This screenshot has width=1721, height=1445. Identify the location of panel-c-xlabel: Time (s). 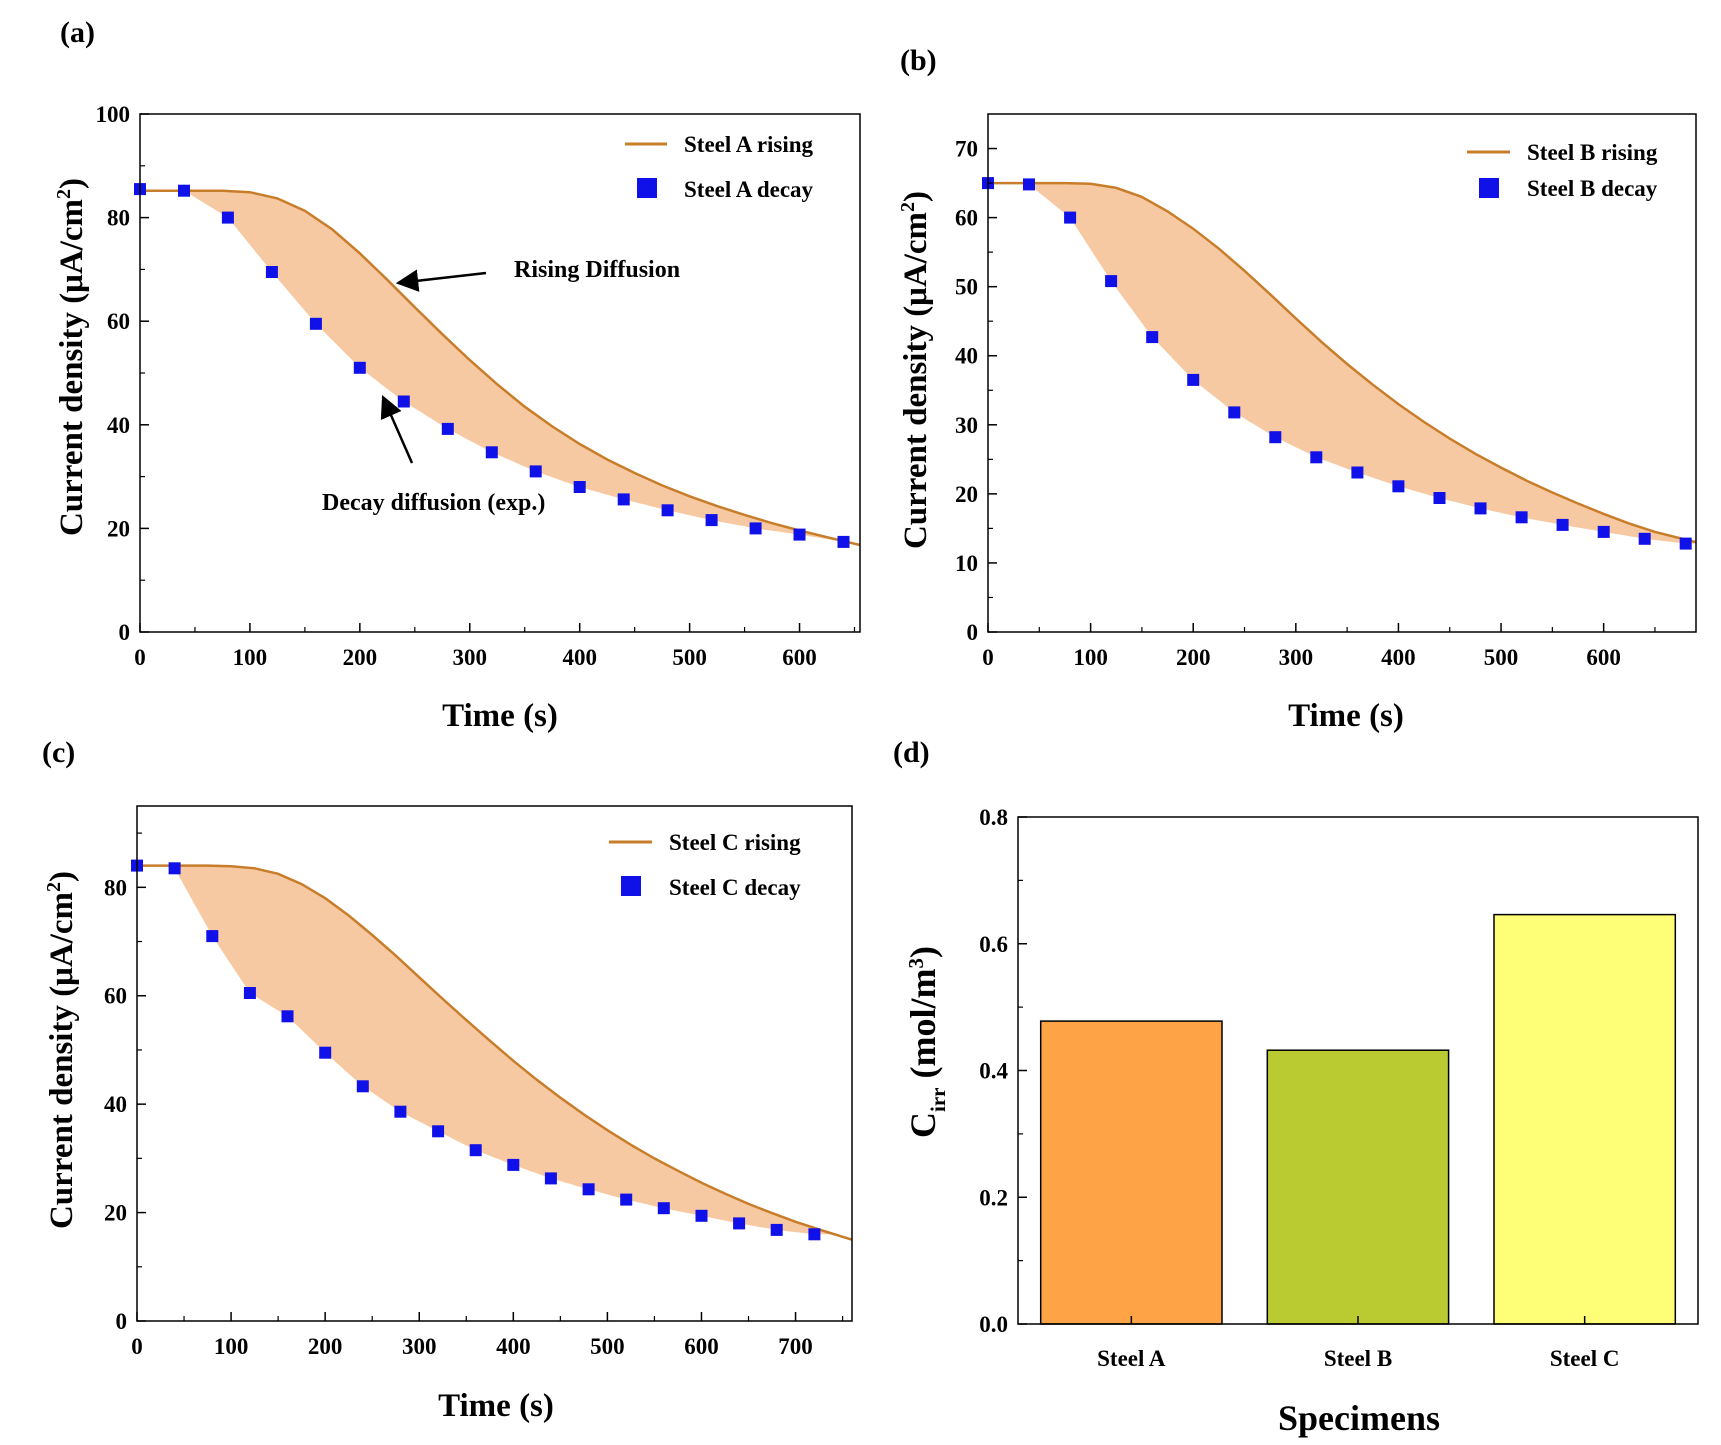
(496, 1406).